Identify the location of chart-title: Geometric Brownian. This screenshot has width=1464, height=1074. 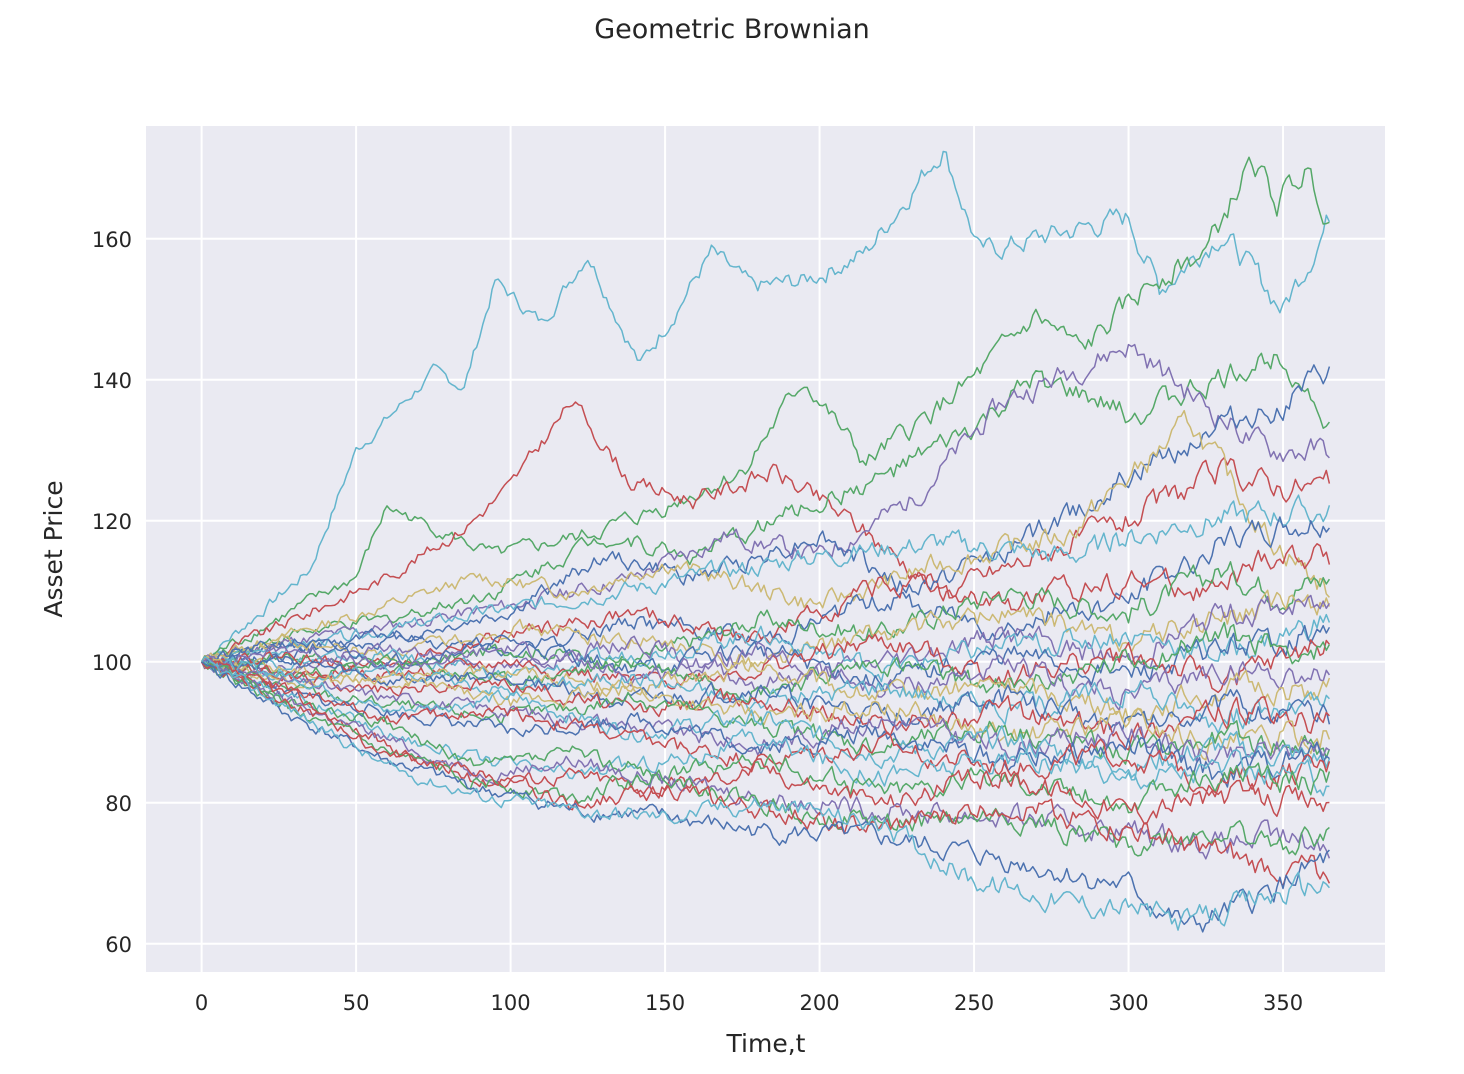
(731, 29).